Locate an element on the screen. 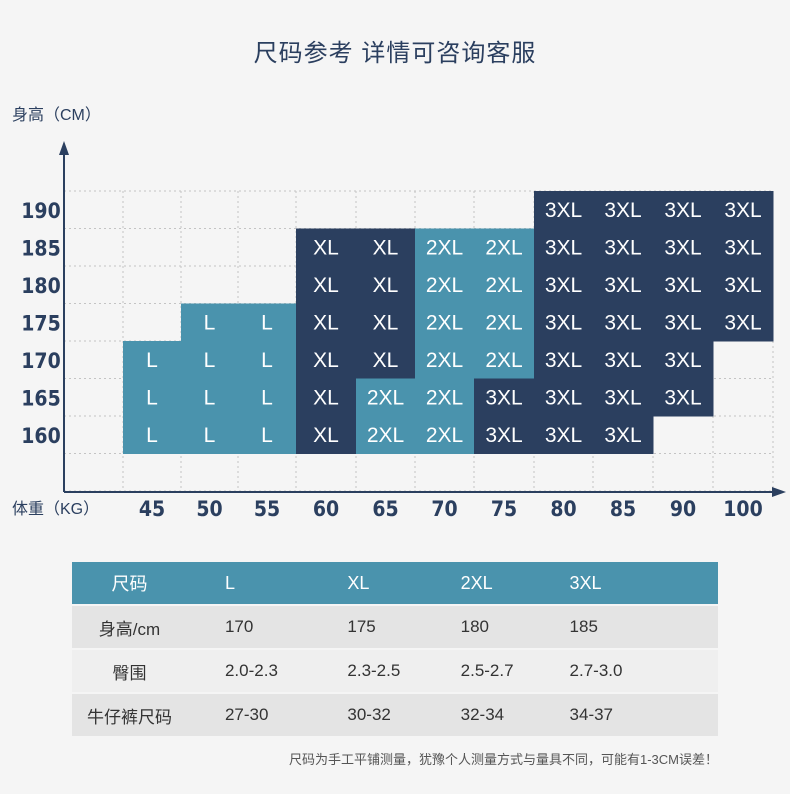 The width and height of the screenshot is (790, 794). table-cell: 2.3-2.5 is located at coordinates (396, 670).